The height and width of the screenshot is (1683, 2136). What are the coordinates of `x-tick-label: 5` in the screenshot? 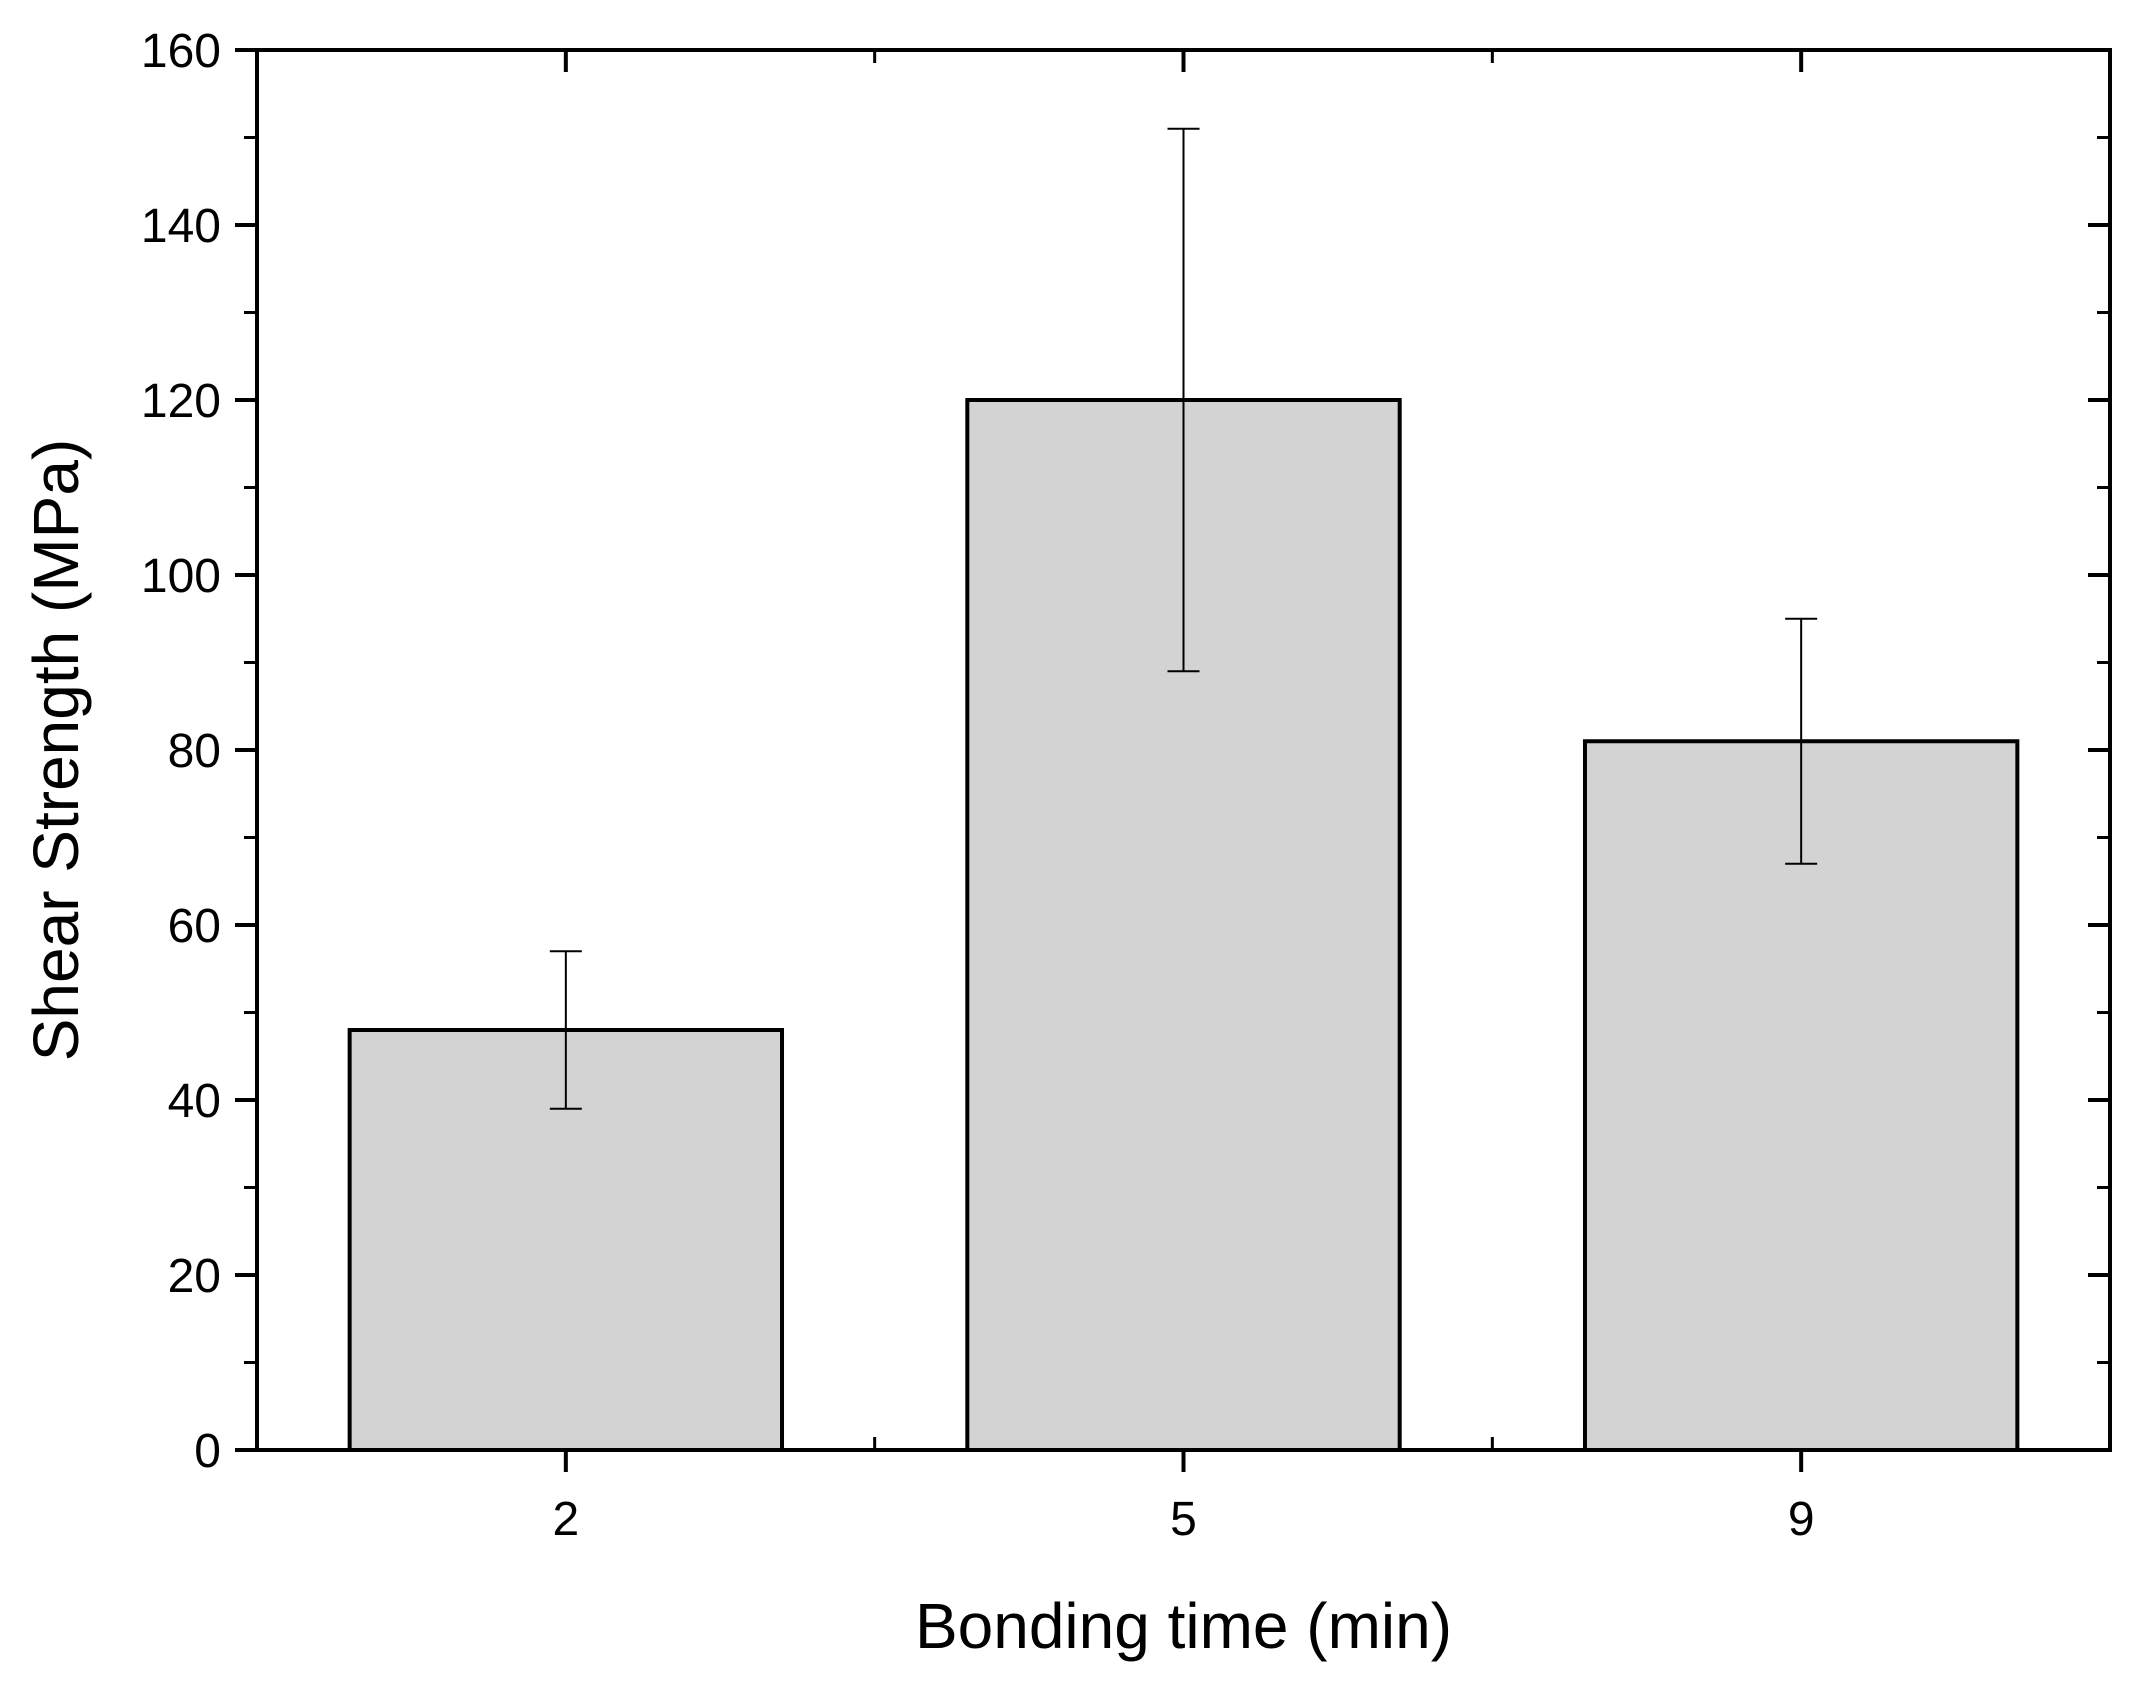 It's located at (1183, 1519).